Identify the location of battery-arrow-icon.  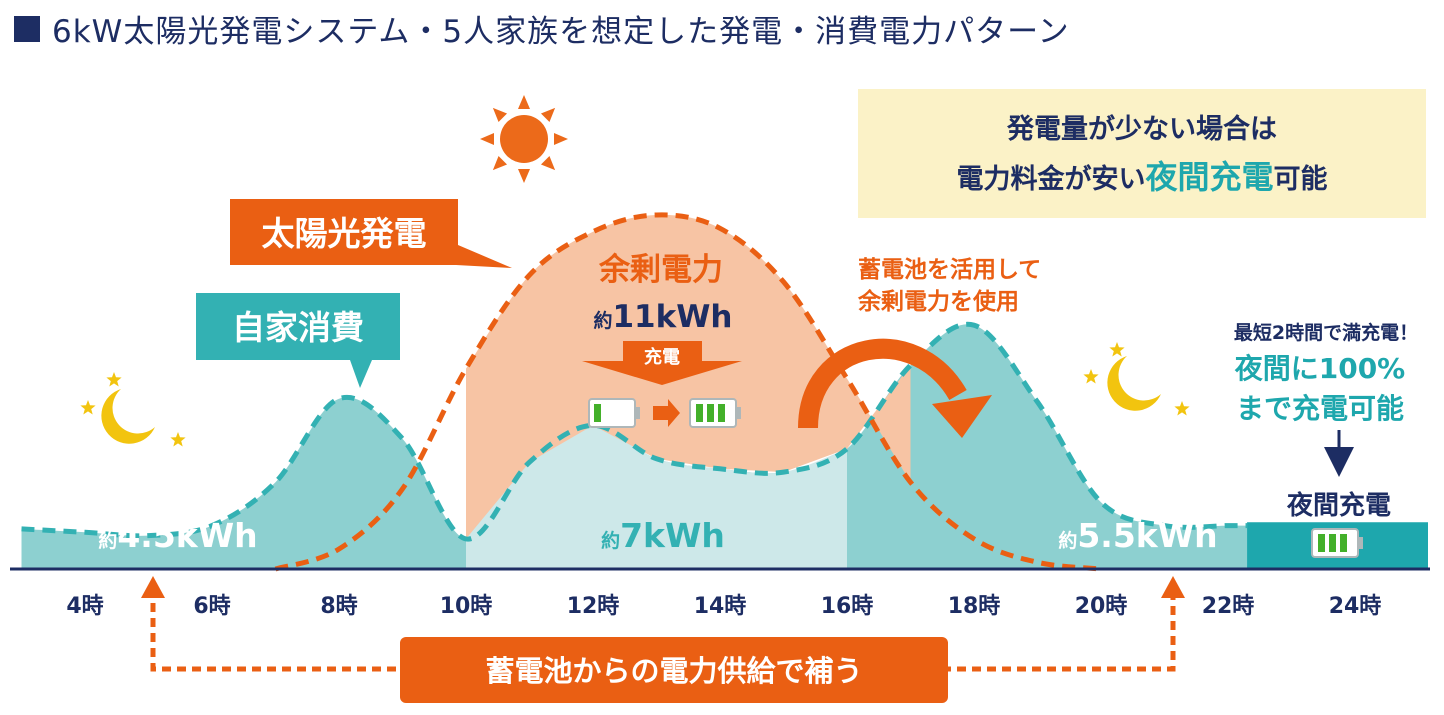
(666, 413).